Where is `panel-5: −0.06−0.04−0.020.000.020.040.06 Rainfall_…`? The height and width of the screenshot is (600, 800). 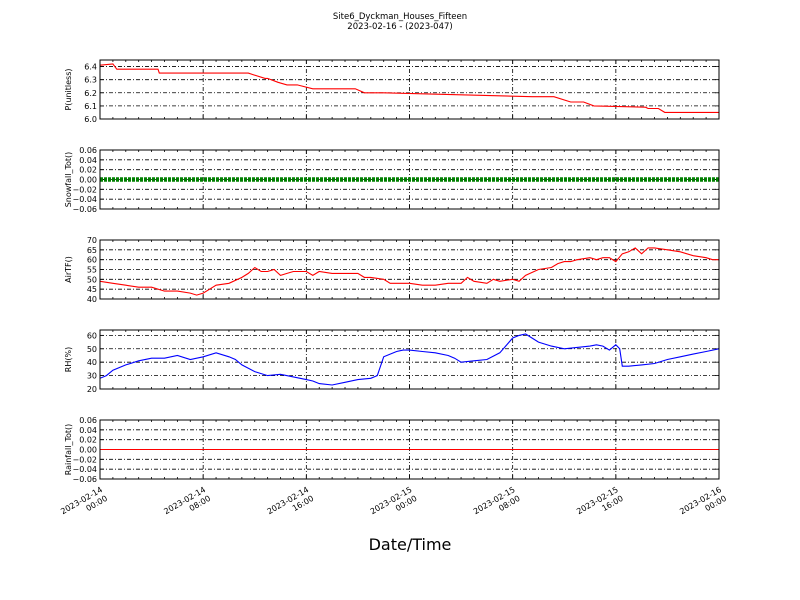 panel-5: −0.06−0.04−0.020.000.020.040.06 Rainfall_… is located at coordinates (392, 450).